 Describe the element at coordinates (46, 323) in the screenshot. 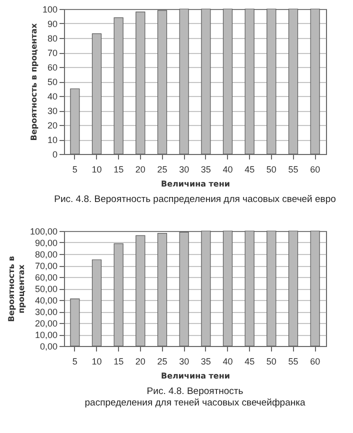

I see `y-tick-label: 20,00` at that location.